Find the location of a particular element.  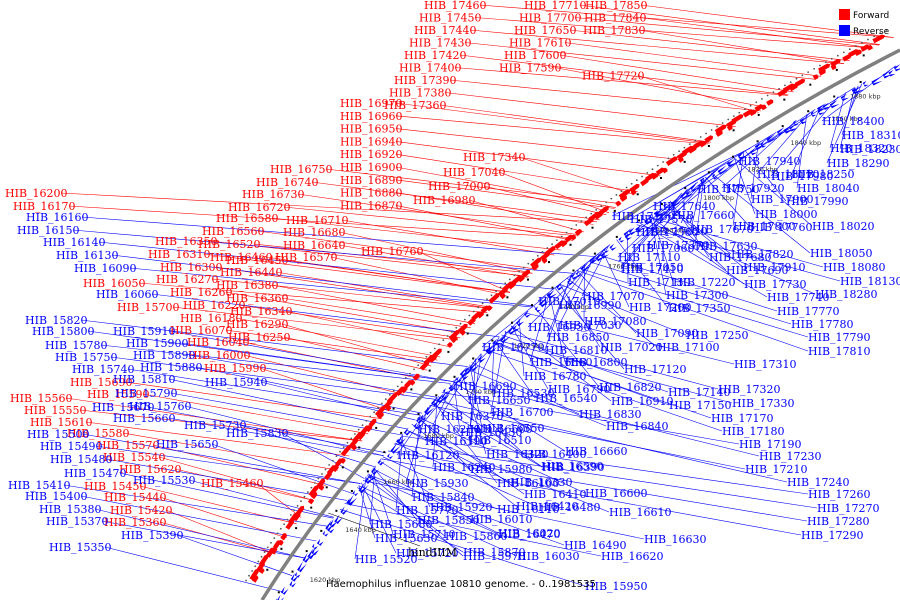

reverse-gene-label: HIB_16780 is located at coordinates (555, 376).